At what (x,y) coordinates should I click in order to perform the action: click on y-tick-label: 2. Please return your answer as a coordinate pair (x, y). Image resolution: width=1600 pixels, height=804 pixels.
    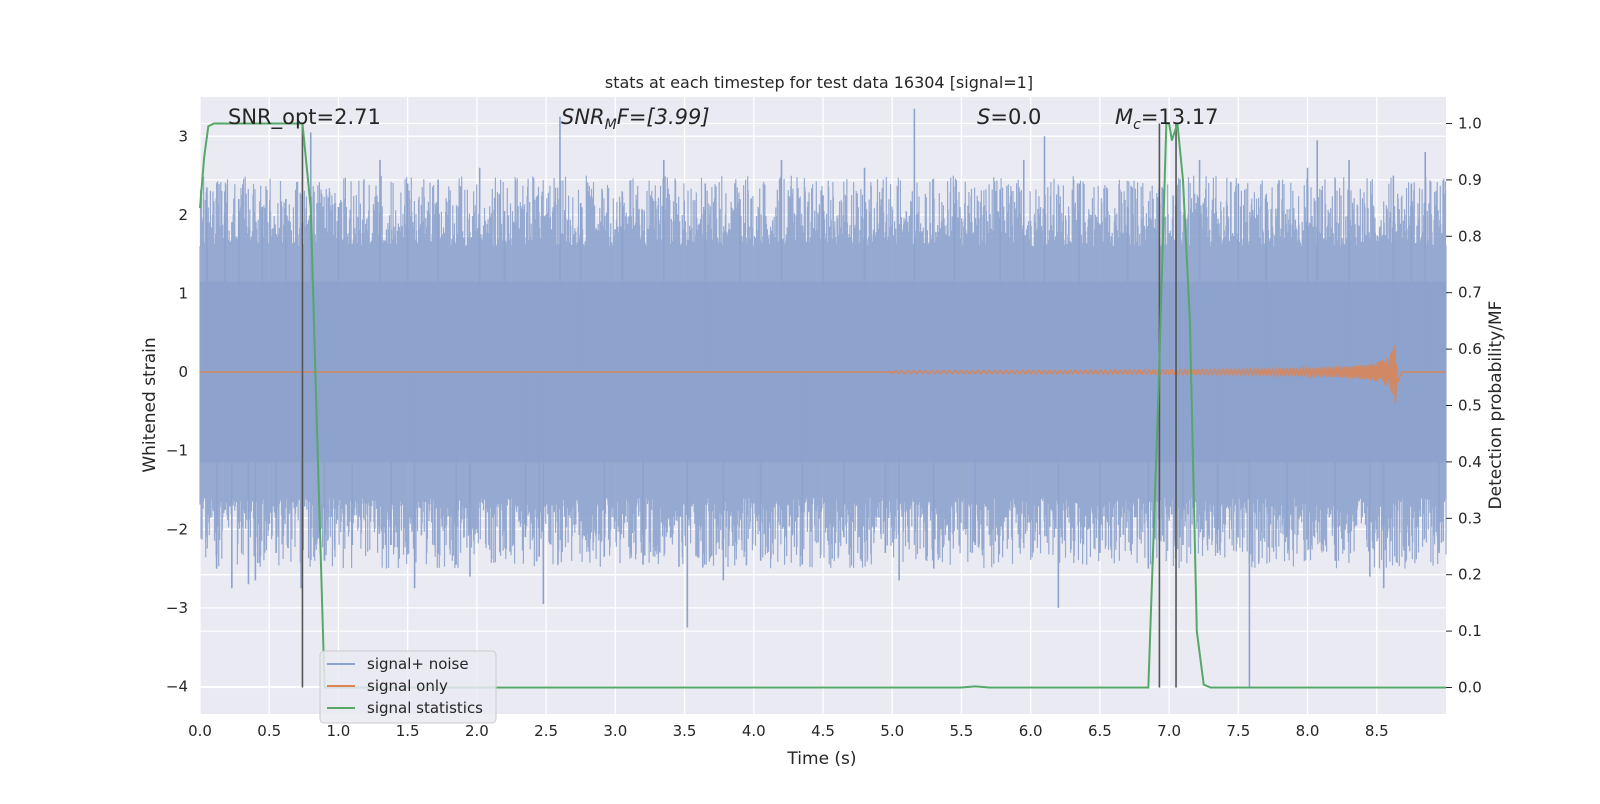
    Looking at the image, I should click on (183, 215).